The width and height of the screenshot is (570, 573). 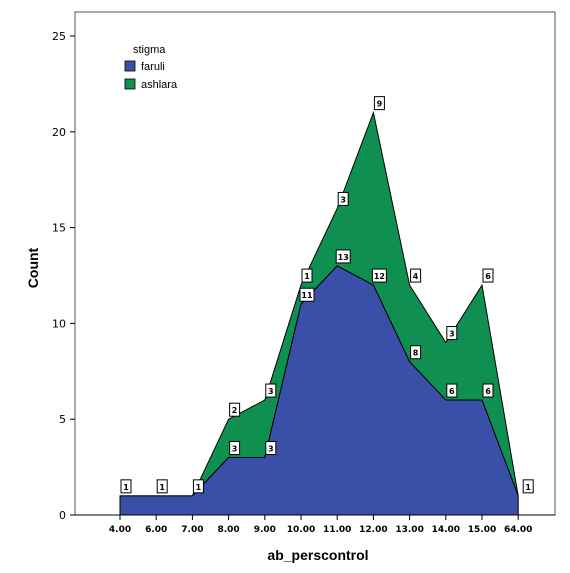 I want to click on y-tick-label: 0, so click(x=62, y=515).